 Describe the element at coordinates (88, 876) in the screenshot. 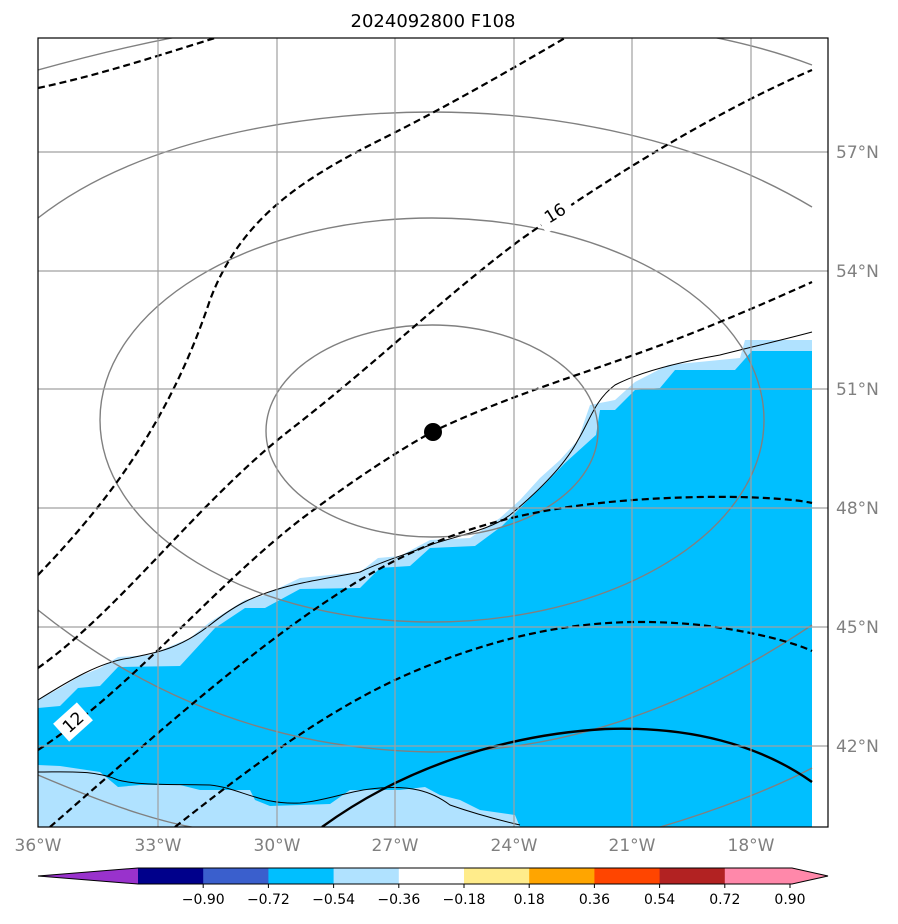

I see `colorbar-extend-low` at that location.